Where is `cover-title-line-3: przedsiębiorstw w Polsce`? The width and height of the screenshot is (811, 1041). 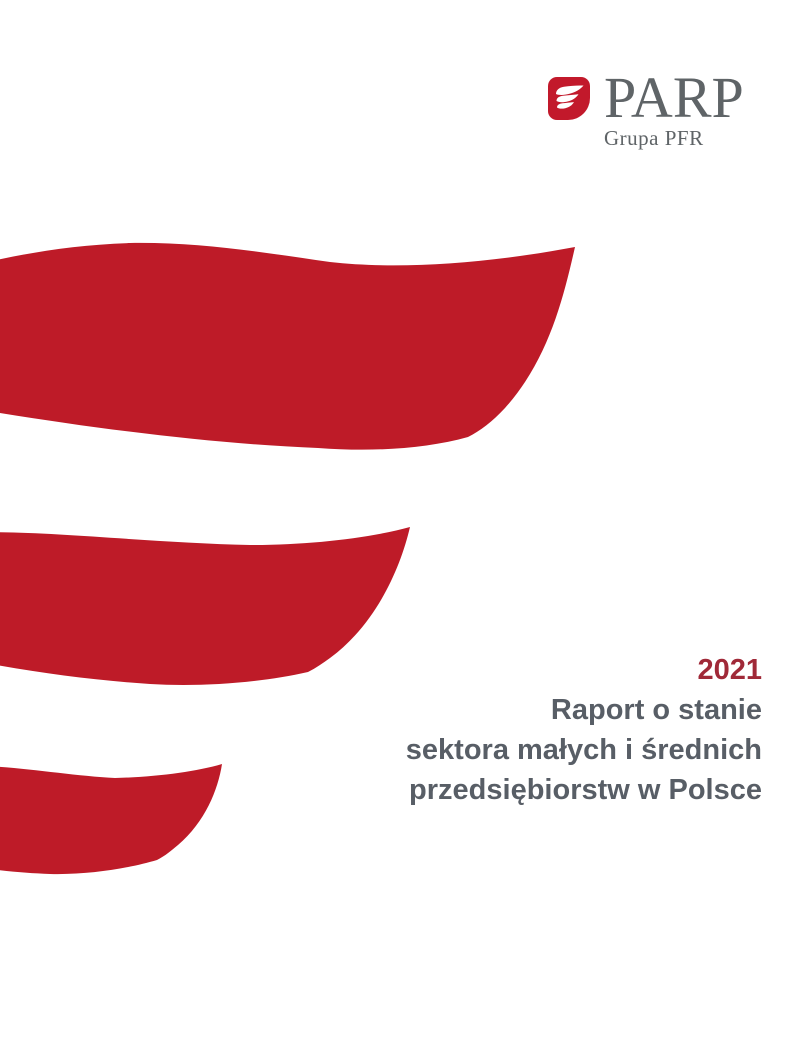
cover-title-line-3: przedsiębiorstw w Polsce is located at coordinates (585, 790).